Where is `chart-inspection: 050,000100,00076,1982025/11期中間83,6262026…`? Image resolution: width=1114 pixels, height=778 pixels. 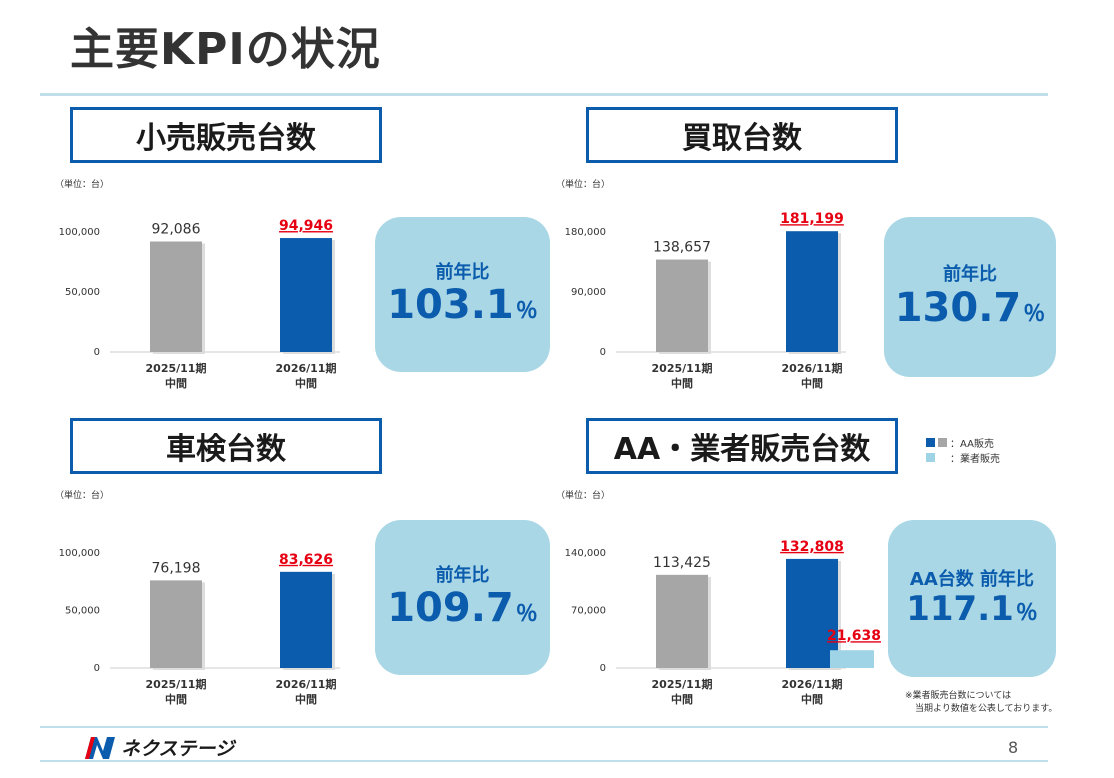
chart-inspection: 050,000100,00076,1982025/11期中間83,6262026… is located at coordinates (199, 627).